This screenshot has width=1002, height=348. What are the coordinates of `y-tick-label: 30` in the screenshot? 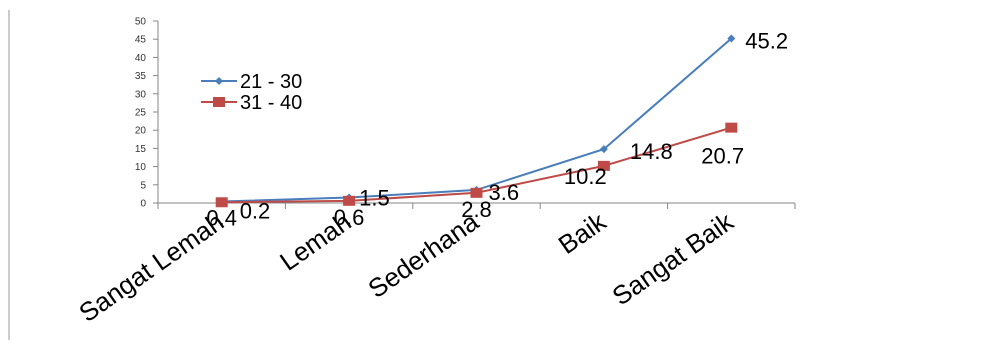 It's located at (141, 94).